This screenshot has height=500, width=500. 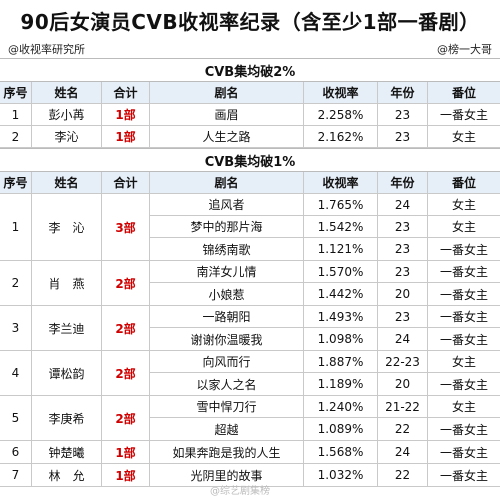 I want to click on group-no: 4, so click(x=16, y=373).